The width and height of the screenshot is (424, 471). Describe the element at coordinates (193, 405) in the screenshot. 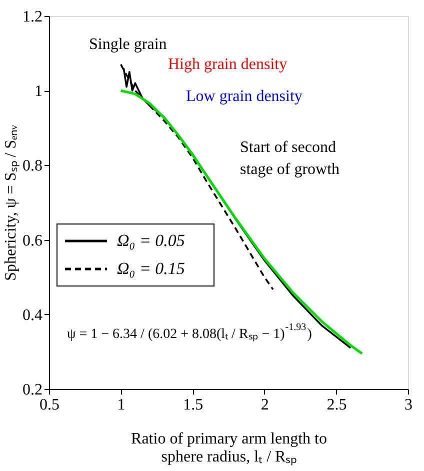

I see `x-tick-label: 1.5` at that location.